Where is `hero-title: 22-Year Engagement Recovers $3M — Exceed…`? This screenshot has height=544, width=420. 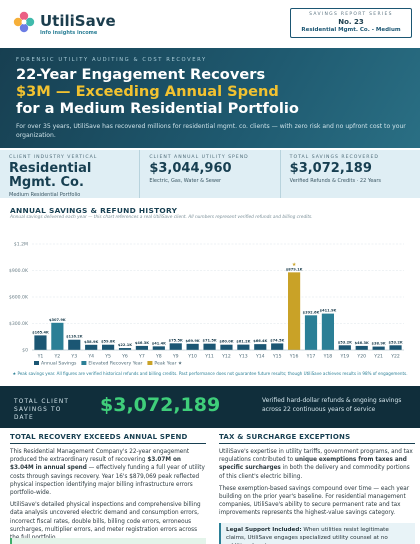
hero-title: 22-Year Engagement Recovers $3M — Exceed… is located at coordinates (157, 91).